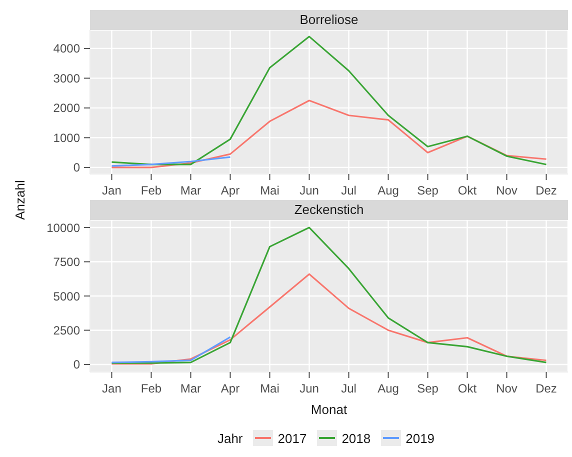  Describe the element at coordinates (20, 200) in the screenshot. I see `y-axis-title: Anzahl` at that location.